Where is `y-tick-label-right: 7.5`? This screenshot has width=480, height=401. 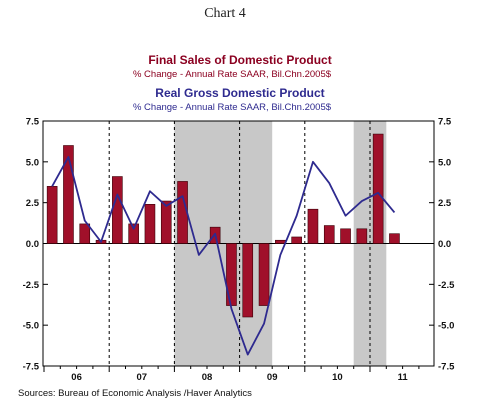
y-tick-label-right: 7.5 is located at coordinates (445, 122).